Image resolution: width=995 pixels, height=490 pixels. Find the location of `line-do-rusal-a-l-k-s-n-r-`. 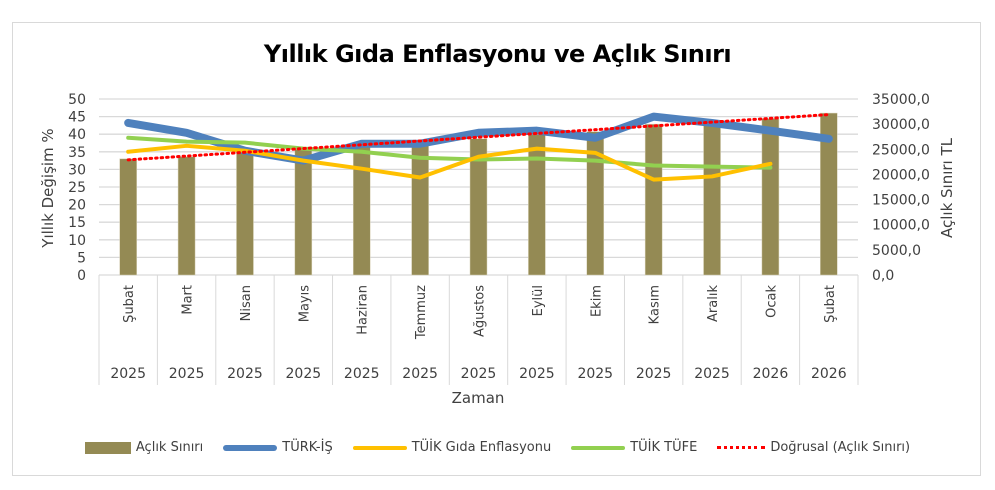

line-do-rusal-a-l-k-s-n-r- is located at coordinates (478, 137).